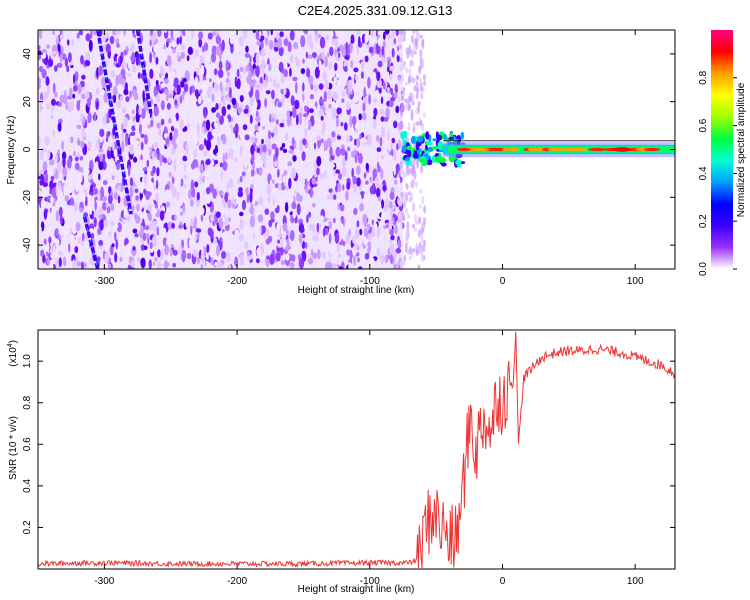  What do you see at coordinates (703, 77) in the screenshot?
I see `colorbar-tick-label: 0.8` at bounding box center [703, 77].